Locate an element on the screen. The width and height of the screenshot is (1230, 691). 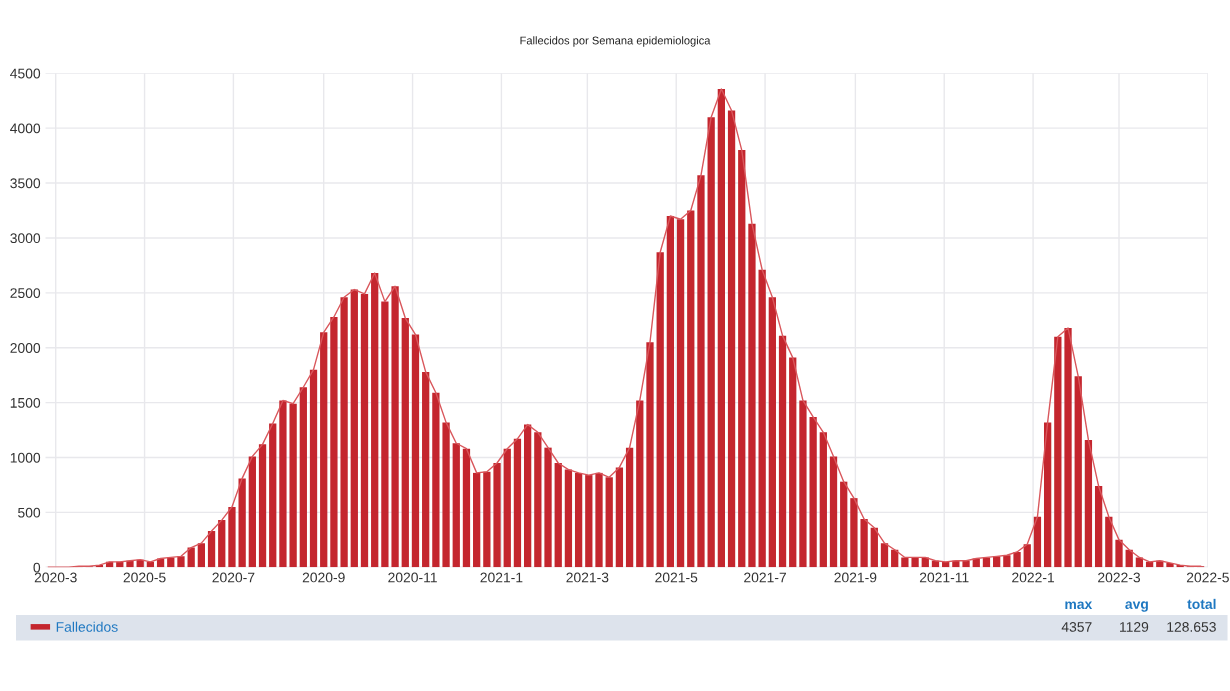
x-tick-label: 2020-11 is located at coordinates (412, 577).